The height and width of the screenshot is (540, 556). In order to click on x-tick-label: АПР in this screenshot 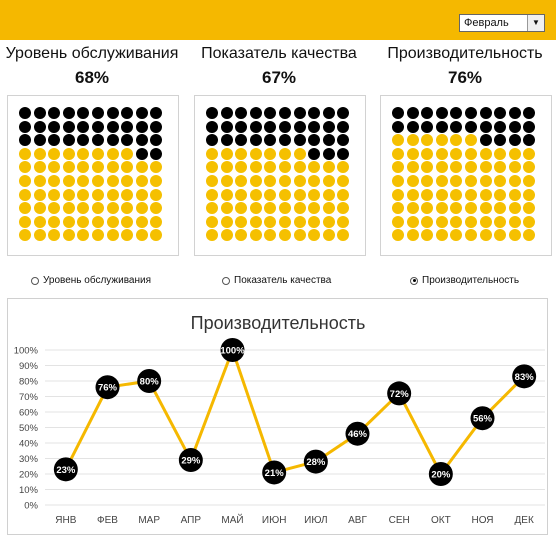, I will do `click(191, 520)`.